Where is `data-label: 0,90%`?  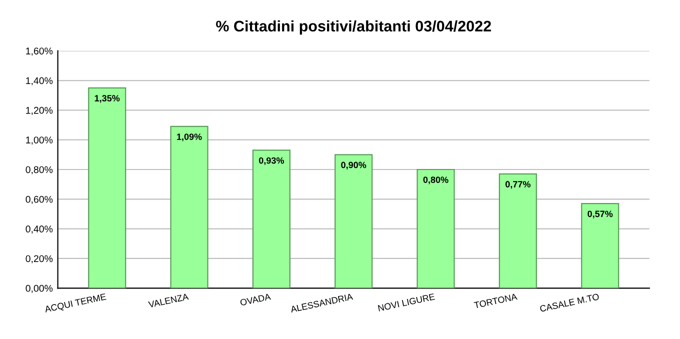 data-label: 0,90% is located at coordinates (353, 166).